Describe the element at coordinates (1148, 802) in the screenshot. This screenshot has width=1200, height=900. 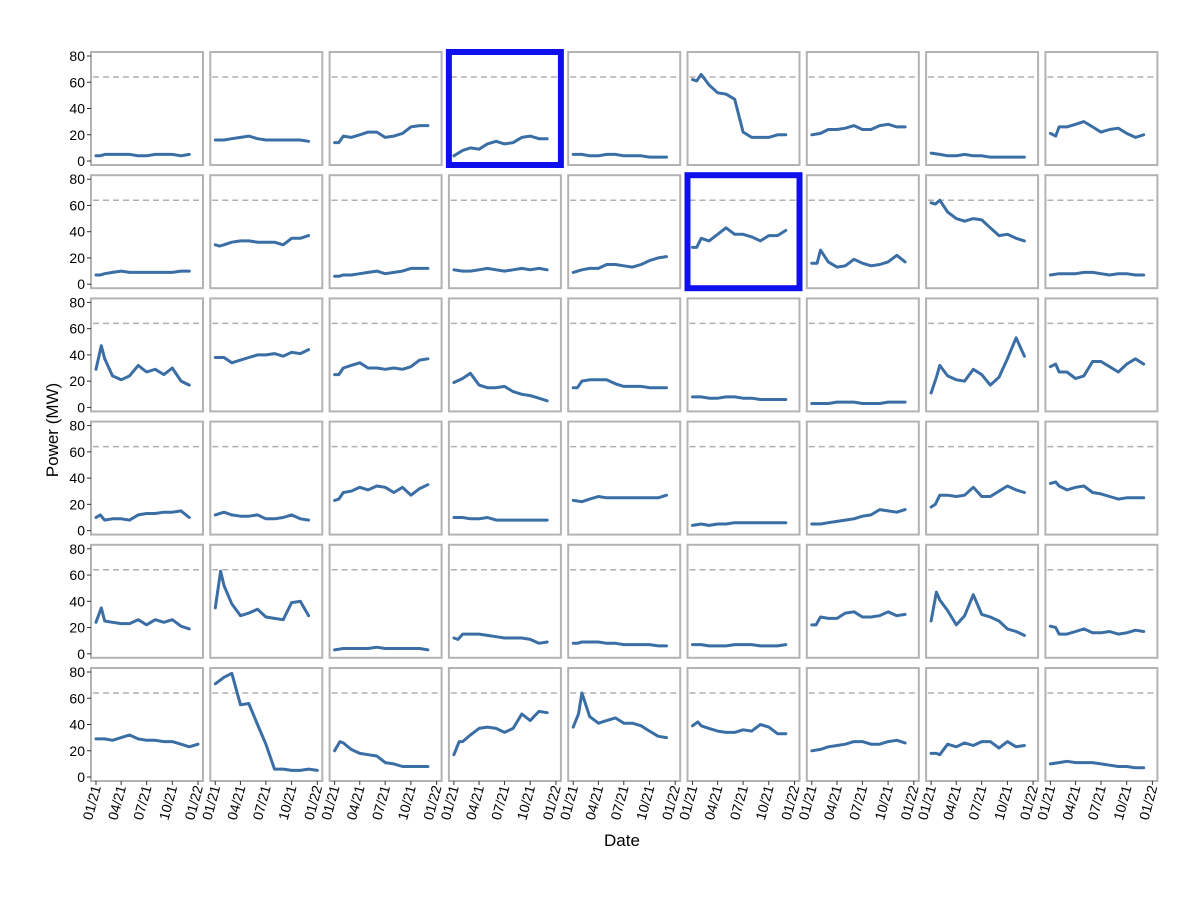
I see `x-tick-label: 01/22` at that location.